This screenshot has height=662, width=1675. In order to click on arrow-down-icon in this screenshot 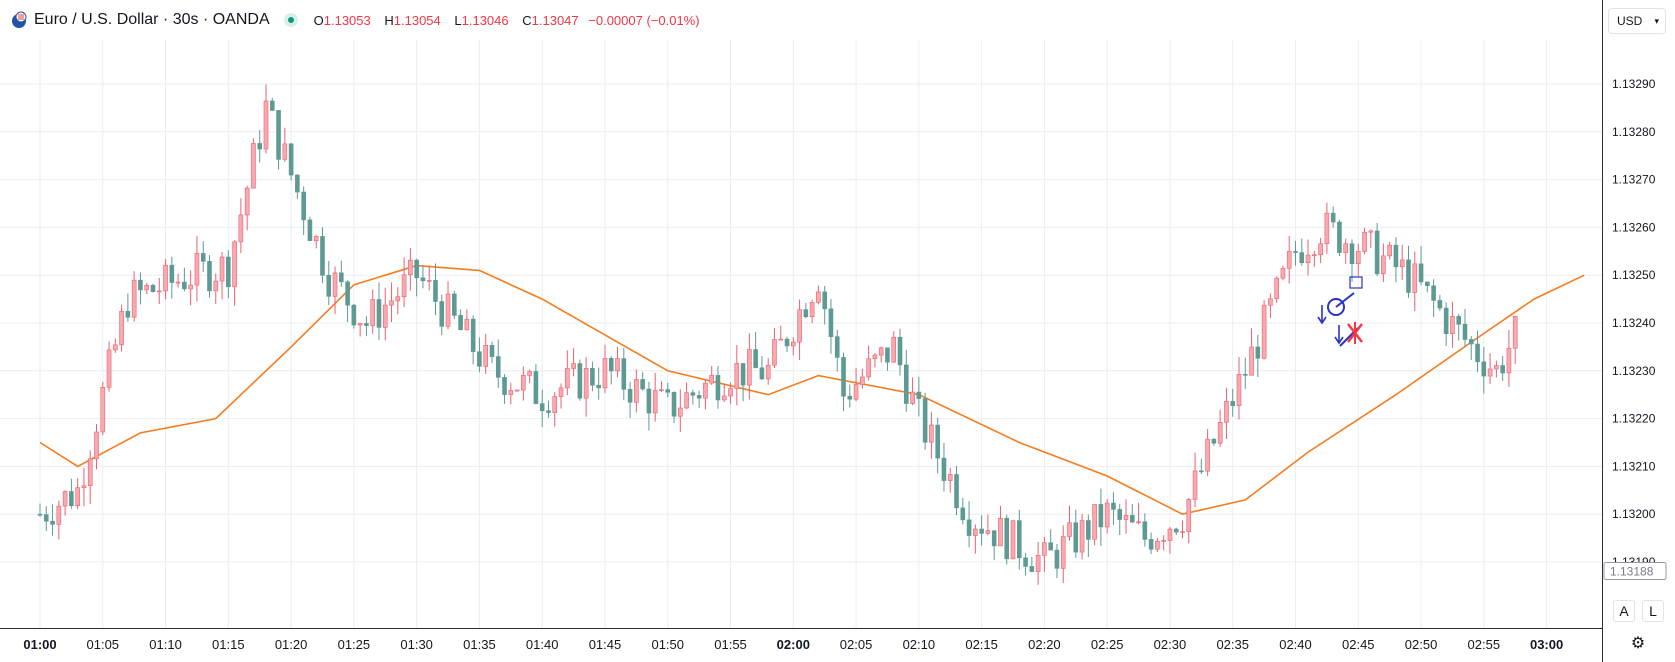, I will do `click(1322, 315)`.